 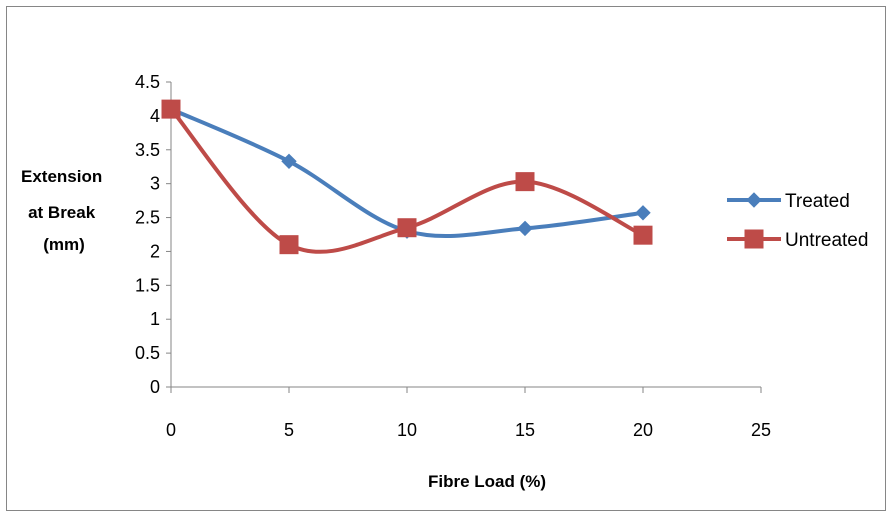 What do you see at coordinates (487, 481) in the screenshot?
I see `x-axis-title: Fibre Load (%)` at bounding box center [487, 481].